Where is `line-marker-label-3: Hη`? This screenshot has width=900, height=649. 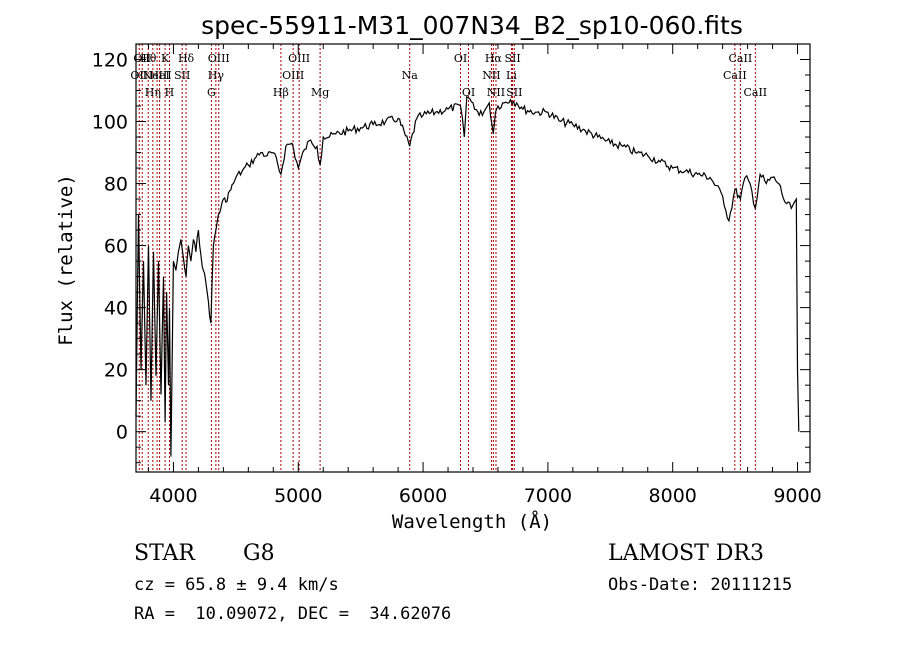 line-marker-label-3: Hη is located at coordinates (153, 92).